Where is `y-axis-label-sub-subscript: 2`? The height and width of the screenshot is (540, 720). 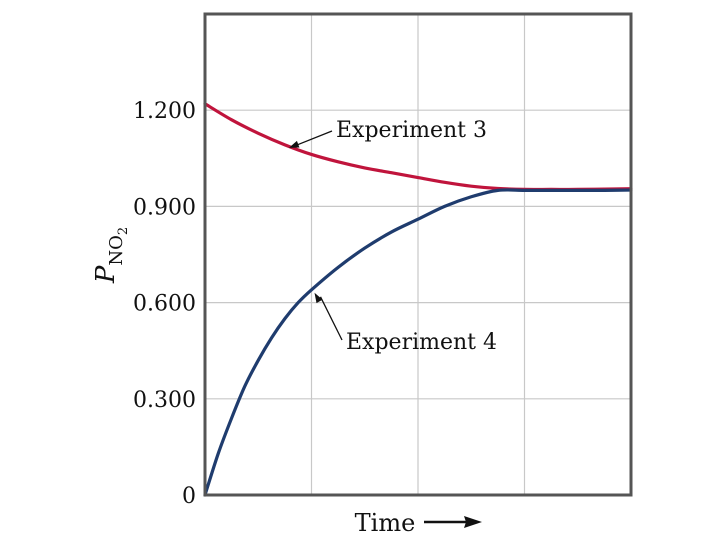
y-axis-label-sub-subscript: 2 is located at coordinates (123, 231).